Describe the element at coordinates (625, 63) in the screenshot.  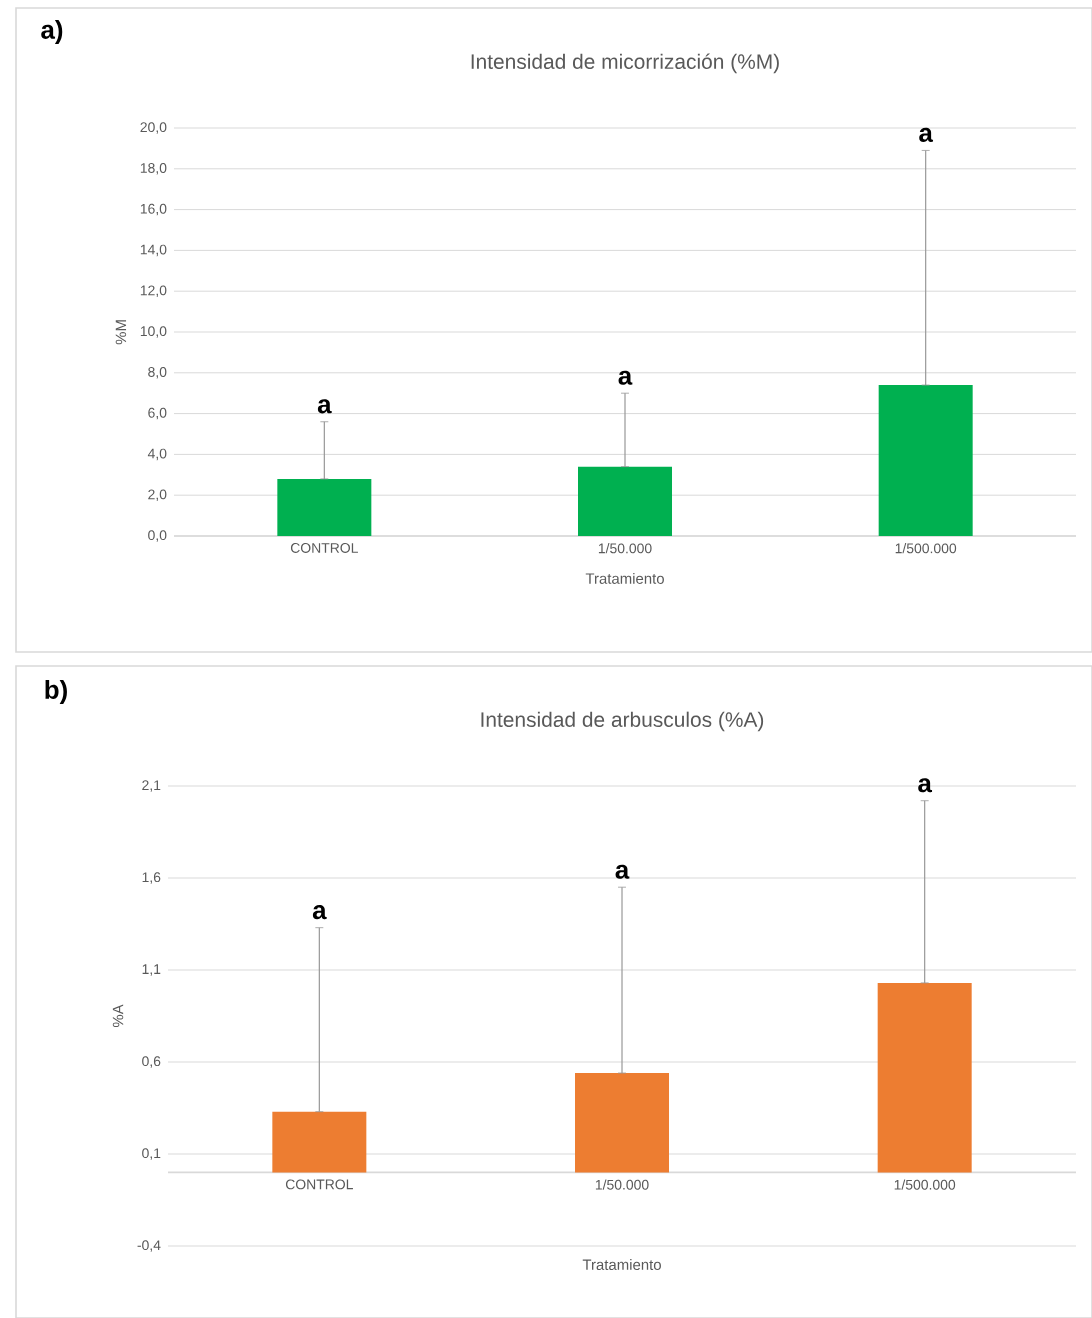
I see `chart-title: Intensidad de micorrización (%M)` at that location.